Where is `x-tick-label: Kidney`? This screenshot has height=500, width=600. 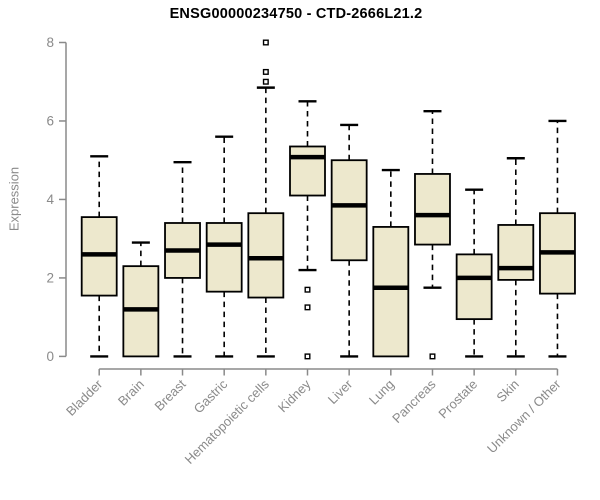
x-tick-label: Kidney is located at coordinates (294, 395).